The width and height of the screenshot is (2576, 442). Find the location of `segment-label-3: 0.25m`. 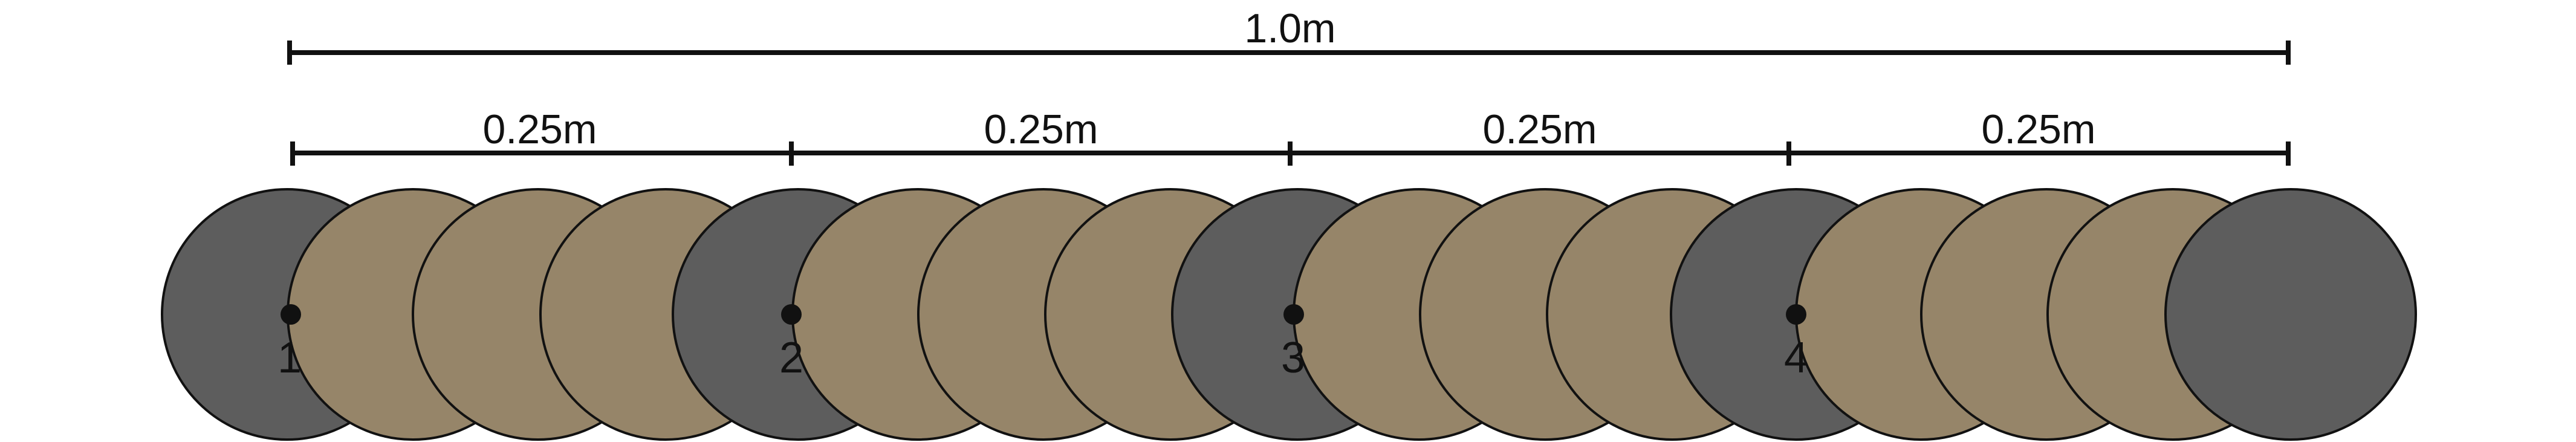

segment-label-3: 0.25m is located at coordinates (1540, 129).